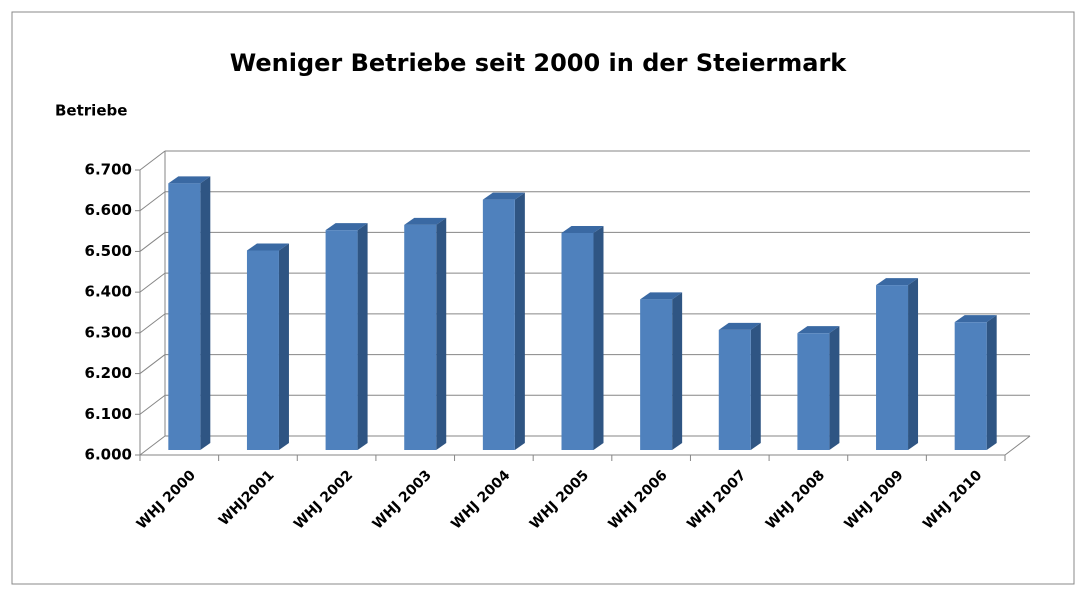 The height and width of the screenshot is (590, 1077). I want to click on y-tick-label: 6.500, so click(108, 251).